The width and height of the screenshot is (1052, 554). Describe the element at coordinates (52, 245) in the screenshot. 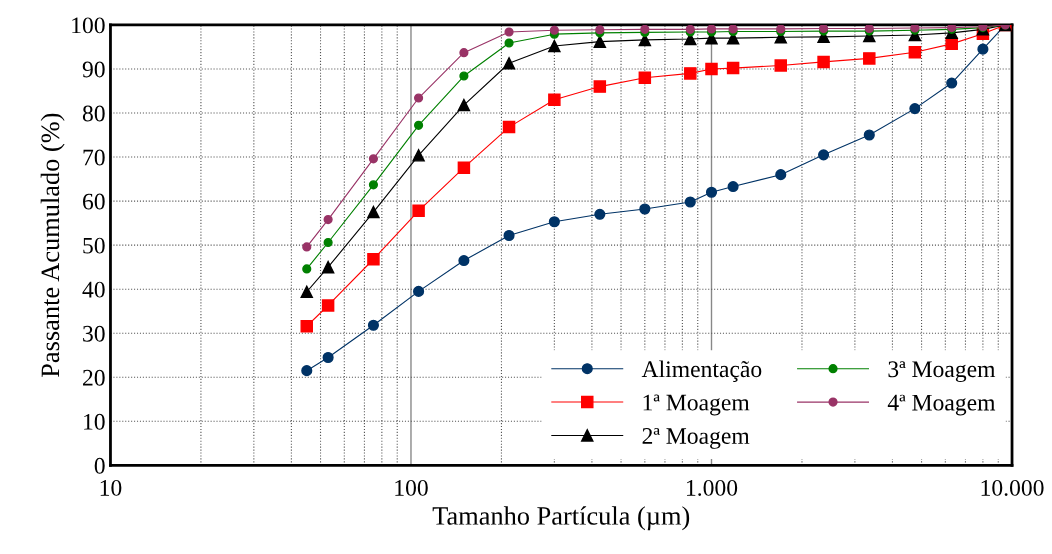

I see `y-axis-title: Passante Acumulado (%)` at that location.